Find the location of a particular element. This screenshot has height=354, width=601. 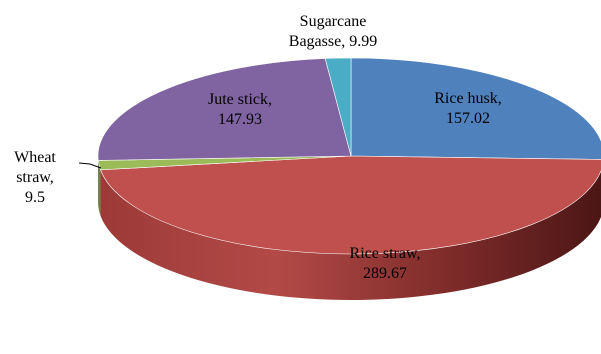

data-label-rice-straw: Rice straw, 289.67 is located at coordinates (385, 263).